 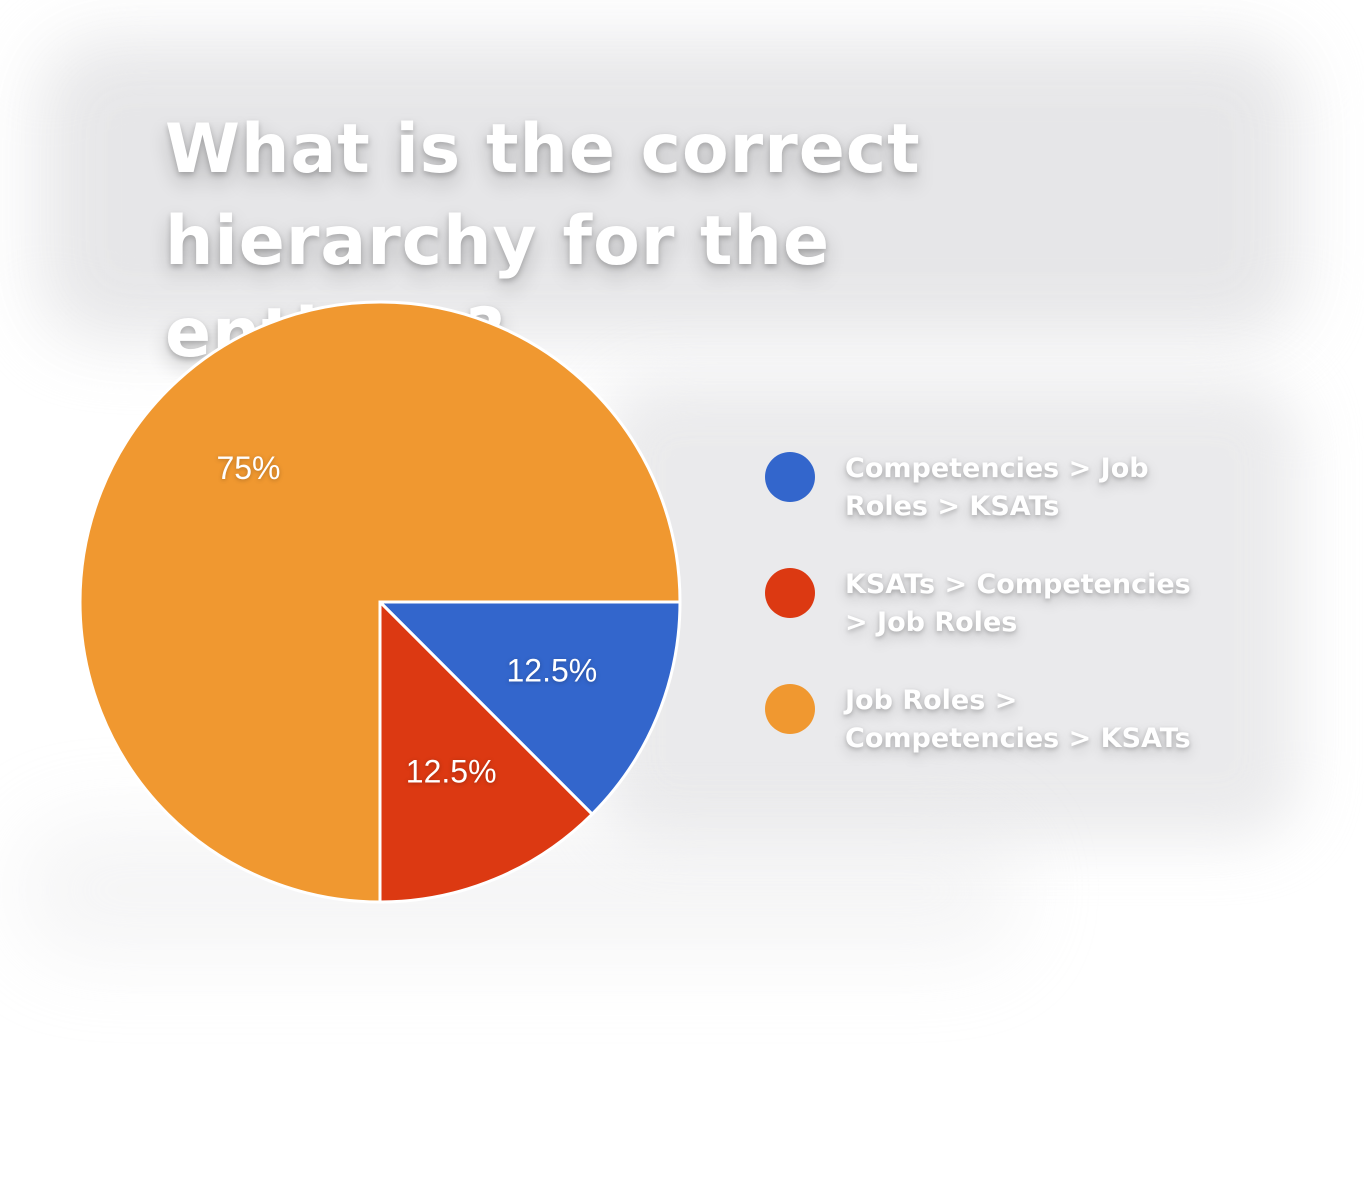 I want to click on legend-item-job-roles-first: Job Roles > Competencies > KSATs, so click(x=980, y=740).